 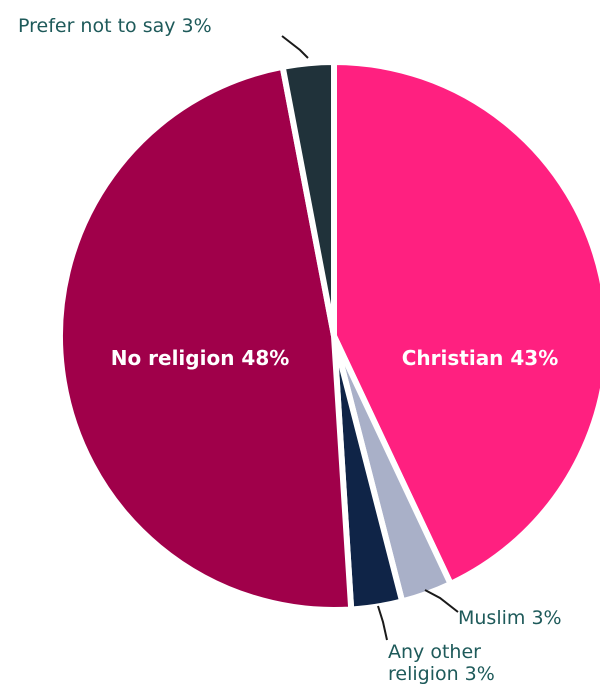 What do you see at coordinates (308, 199) in the screenshot?
I see `slice-prefer-not-to-say` at bounding box center [308, 199].